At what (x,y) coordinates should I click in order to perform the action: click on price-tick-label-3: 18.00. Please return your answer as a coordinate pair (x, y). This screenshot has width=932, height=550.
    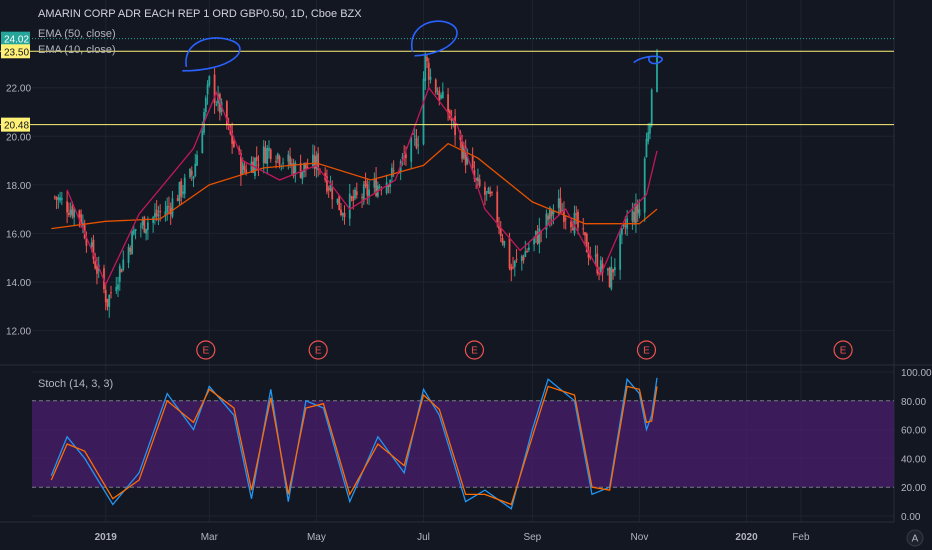
    Looking at the image, I should click on (18, 186).